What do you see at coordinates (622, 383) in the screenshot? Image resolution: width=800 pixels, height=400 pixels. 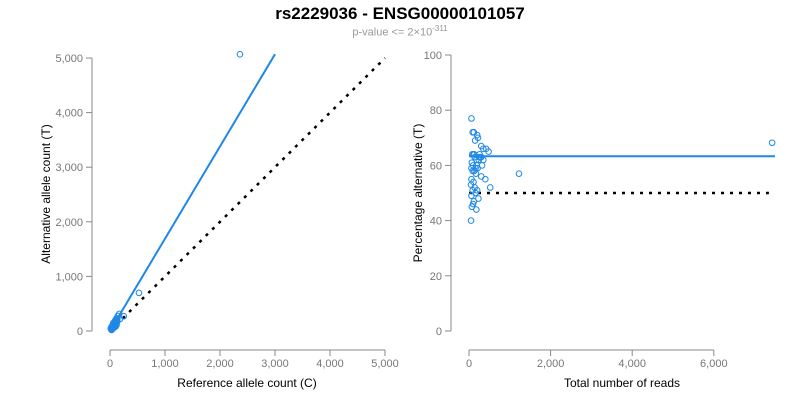 I see `x-axis-label: Total number of reads` at bounding box center [622, 383].